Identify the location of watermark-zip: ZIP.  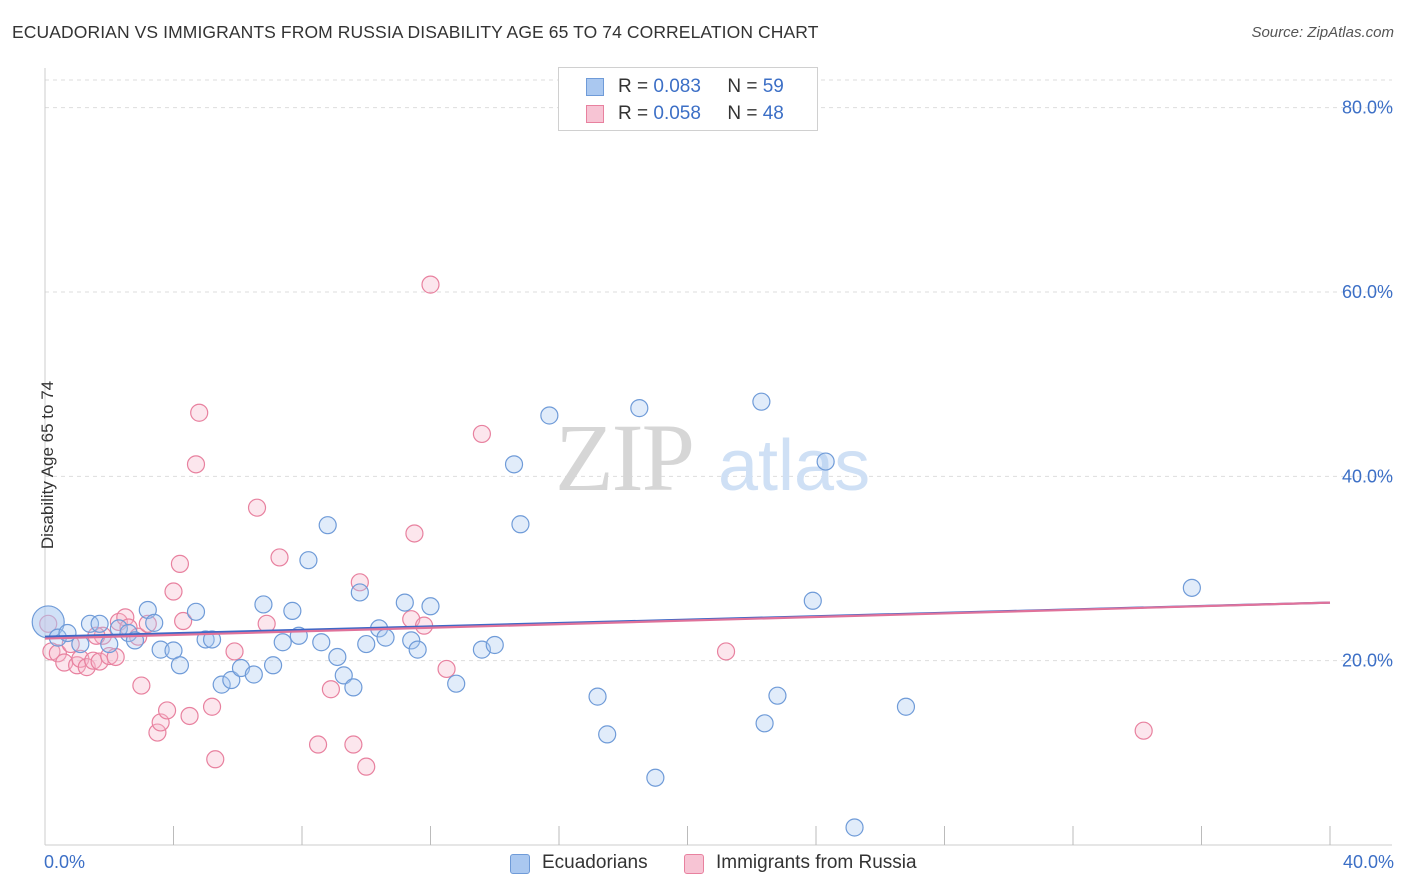
(624, 457).